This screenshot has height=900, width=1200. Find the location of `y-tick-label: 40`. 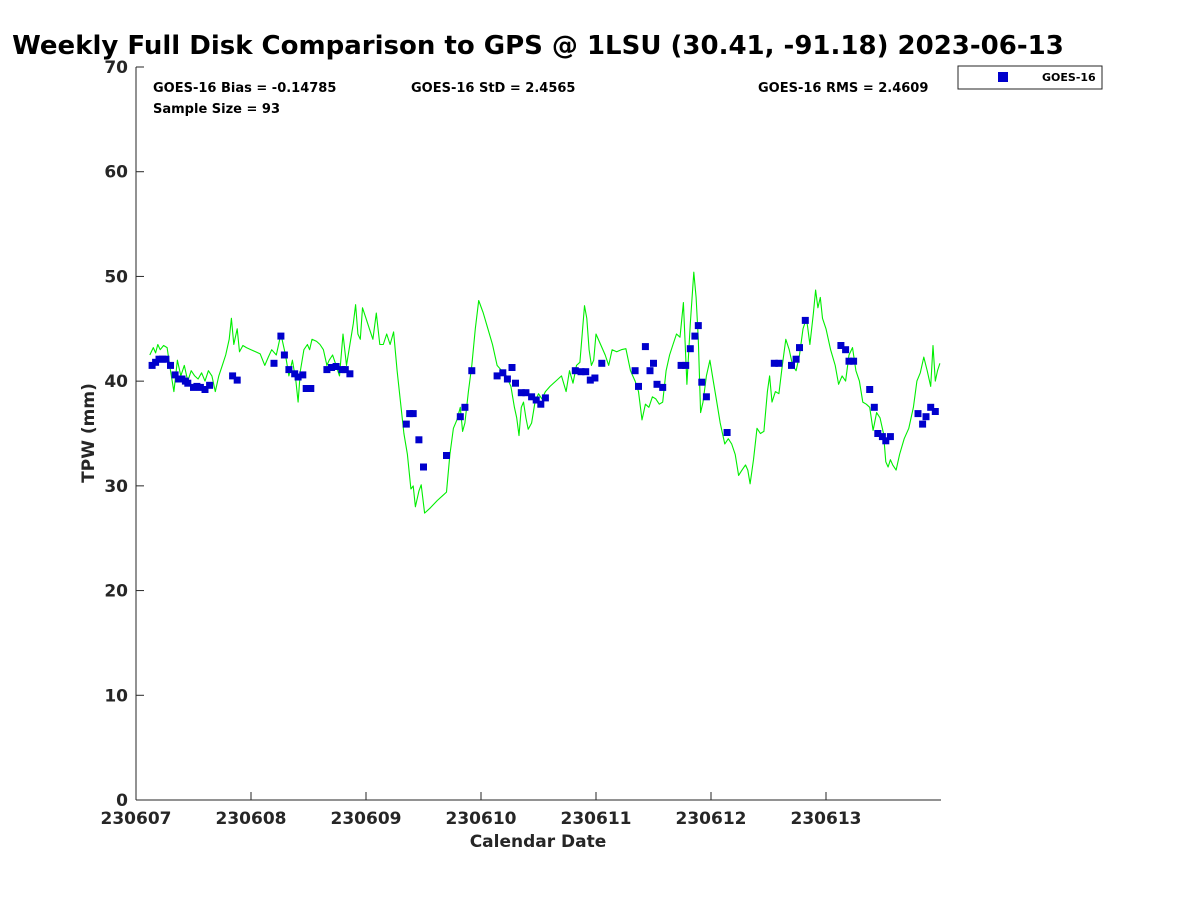

y-tick-label: 40 is located at coordinates (116, 382).